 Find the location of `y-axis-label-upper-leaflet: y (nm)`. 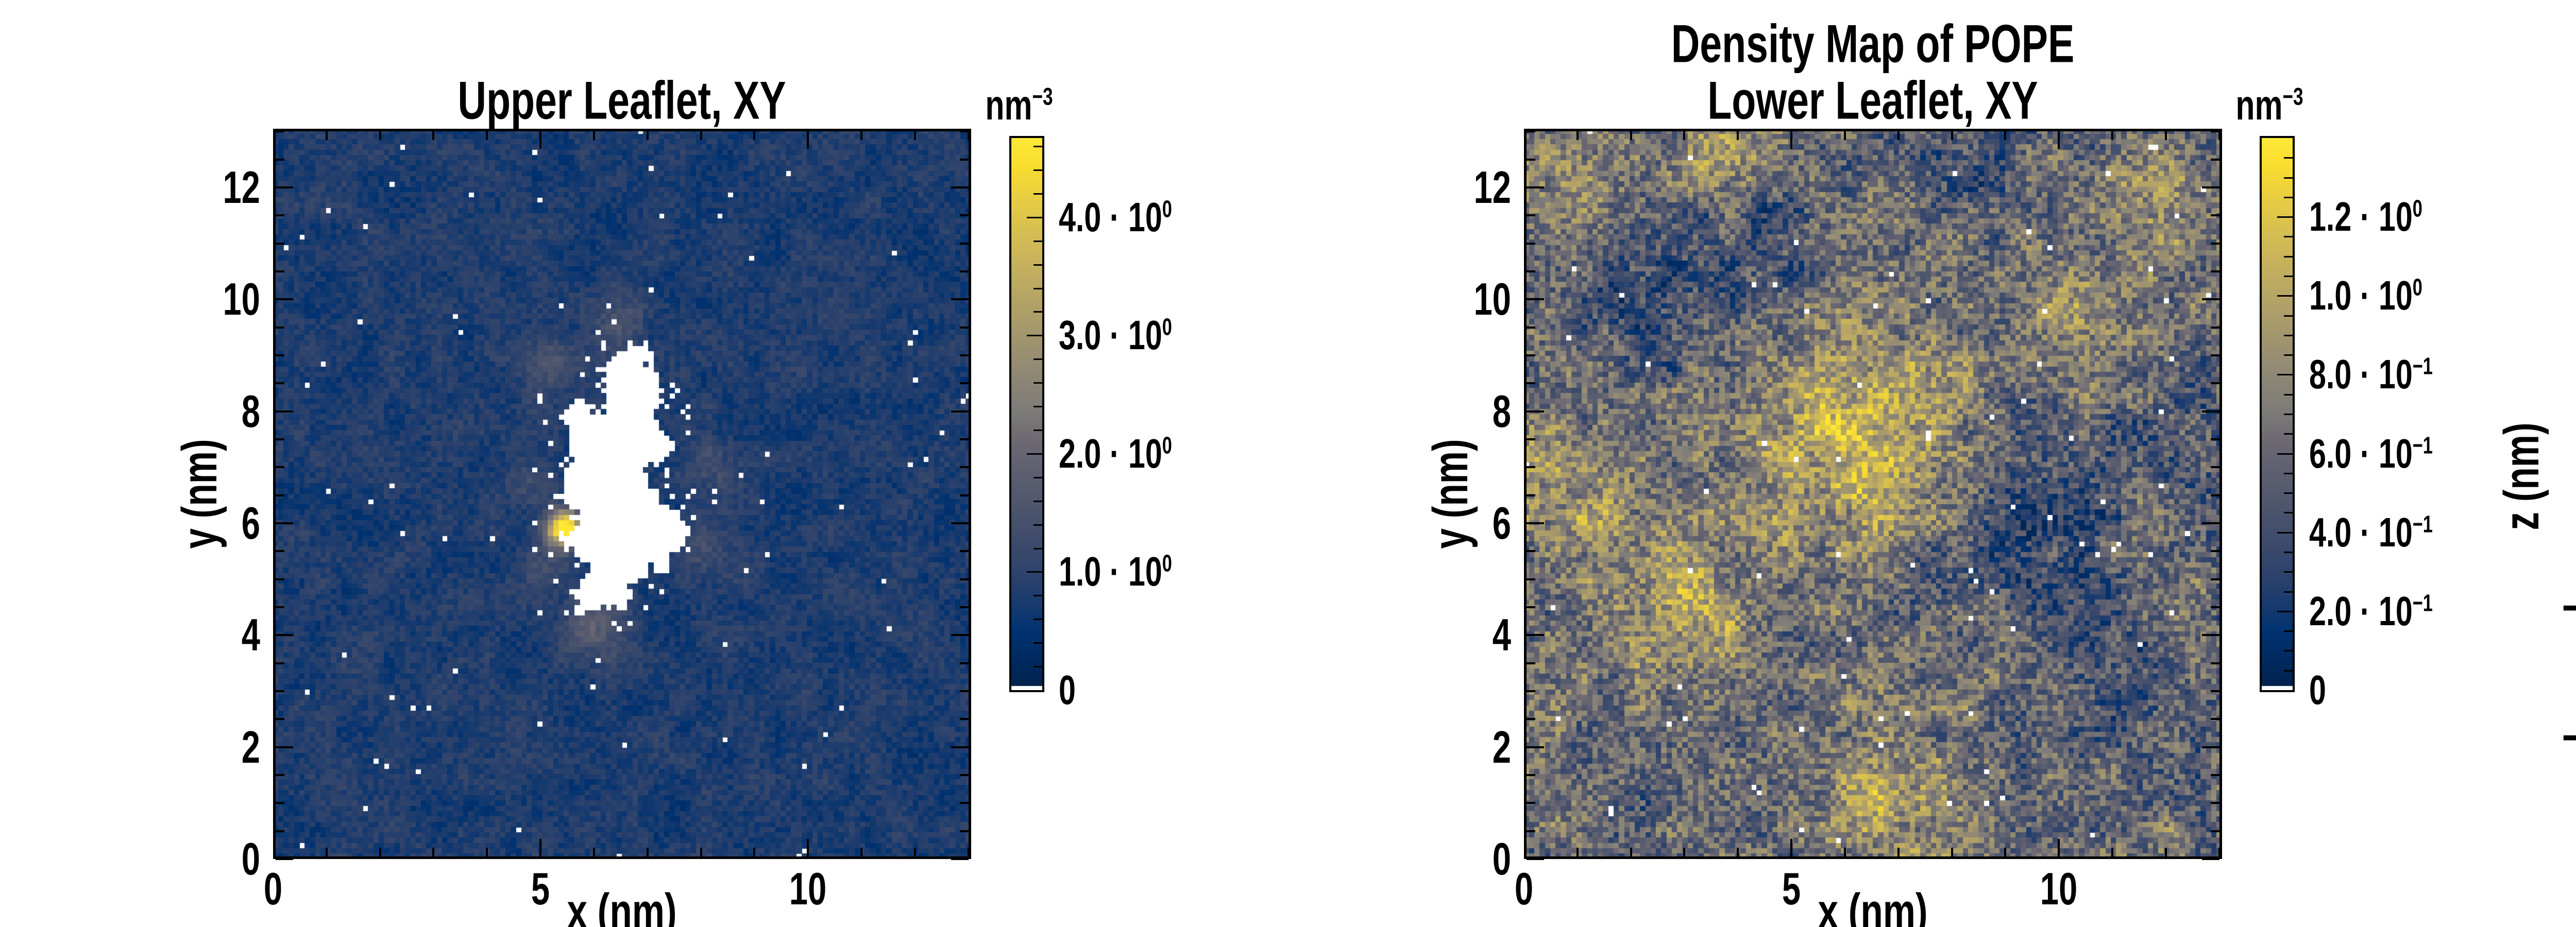

y-axis-label-upper-leaflet: y (nm) is located at coordinates (199, 494).